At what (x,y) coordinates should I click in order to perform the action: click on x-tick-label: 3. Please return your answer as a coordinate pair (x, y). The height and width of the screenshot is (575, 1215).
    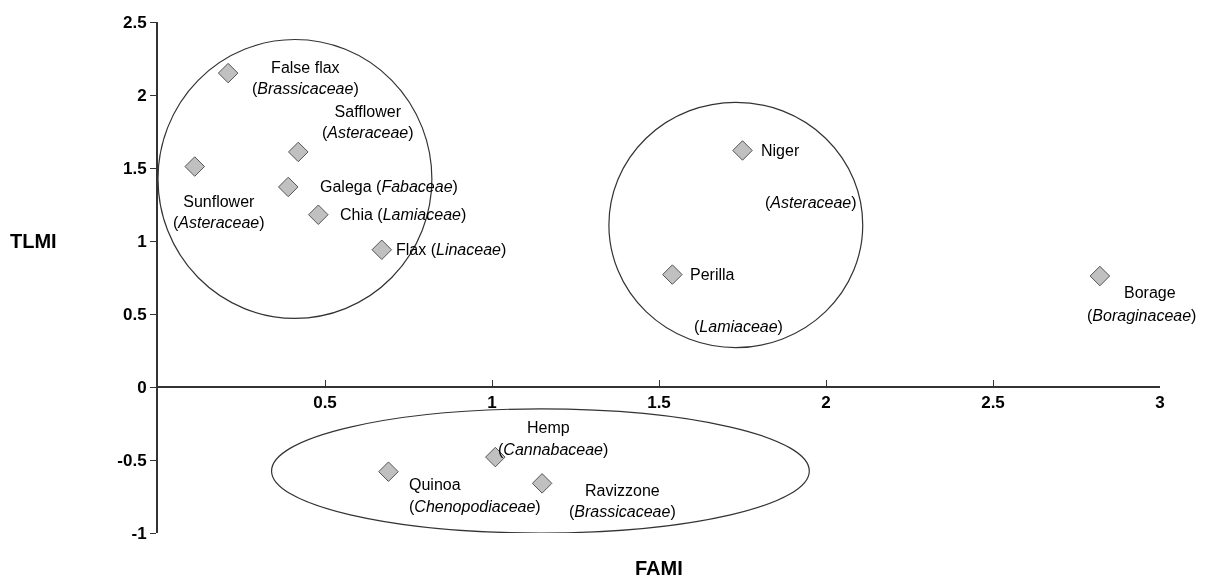
    Looking at the image, I should click on (1160, 403).